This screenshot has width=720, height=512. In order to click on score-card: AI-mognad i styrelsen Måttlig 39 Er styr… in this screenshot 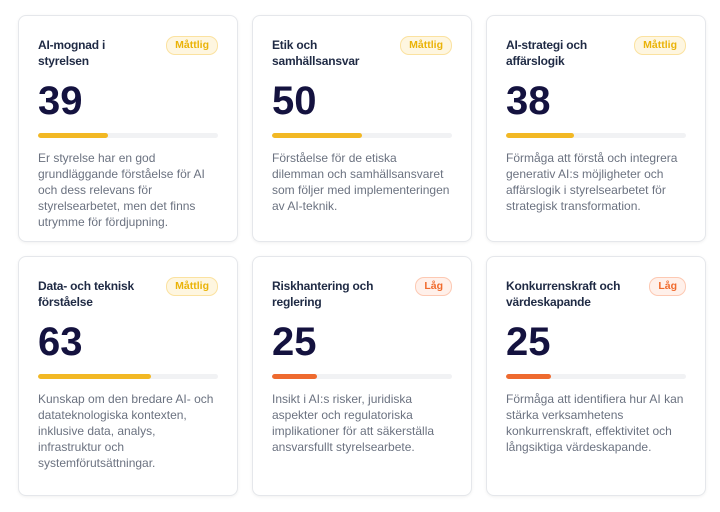, I will do `click(128, 128)`.